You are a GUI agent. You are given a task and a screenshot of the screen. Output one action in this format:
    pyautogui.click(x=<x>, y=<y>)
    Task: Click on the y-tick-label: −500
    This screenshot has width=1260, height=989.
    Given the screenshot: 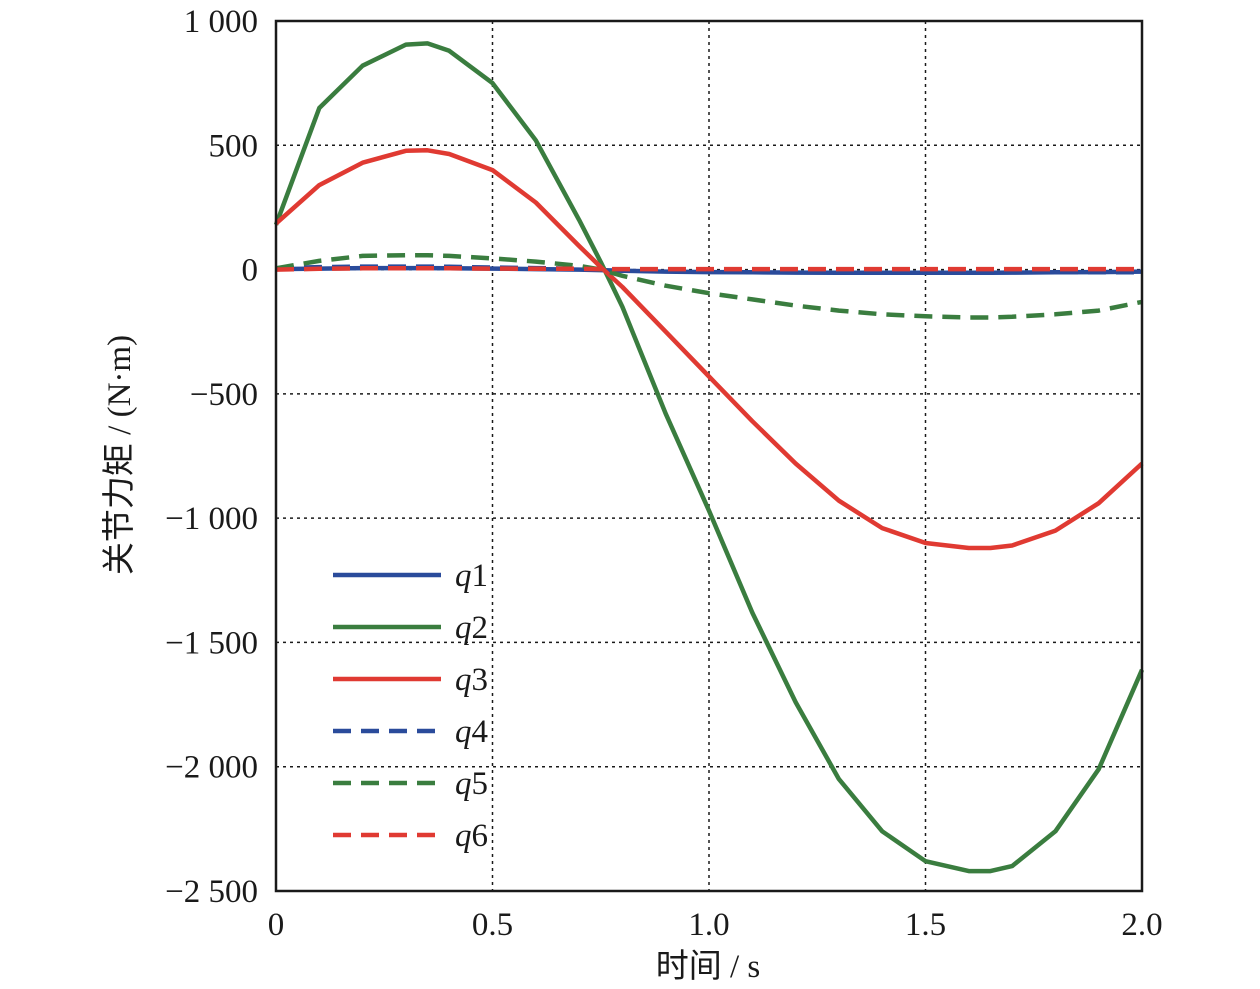 What is the action you would take?
    pyautogui.click(x=224, y=395)
    